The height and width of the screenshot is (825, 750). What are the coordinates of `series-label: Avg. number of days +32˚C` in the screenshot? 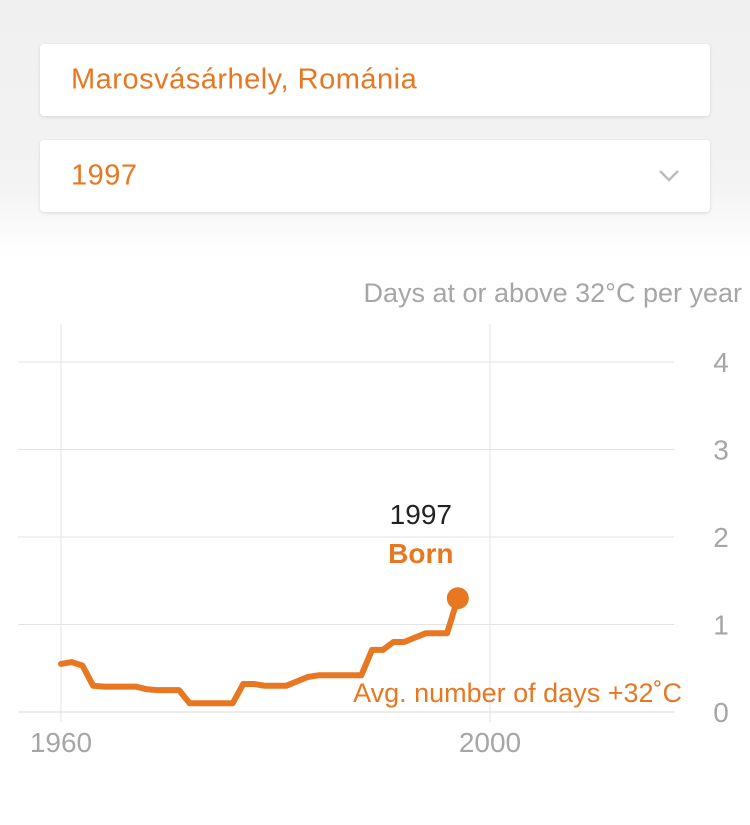 It's located at (517, 693).